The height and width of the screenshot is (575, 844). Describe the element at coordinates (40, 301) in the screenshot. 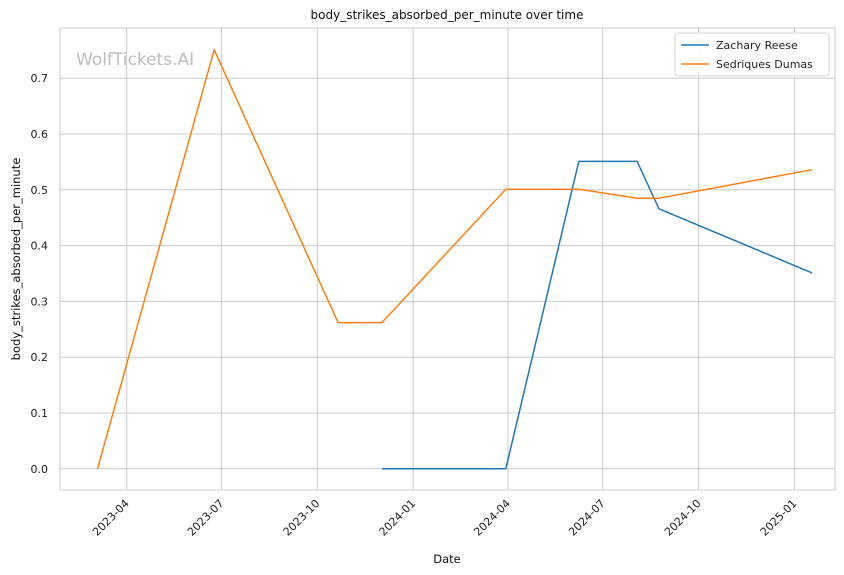

I see `y-tick-label: 0.3` at that location.